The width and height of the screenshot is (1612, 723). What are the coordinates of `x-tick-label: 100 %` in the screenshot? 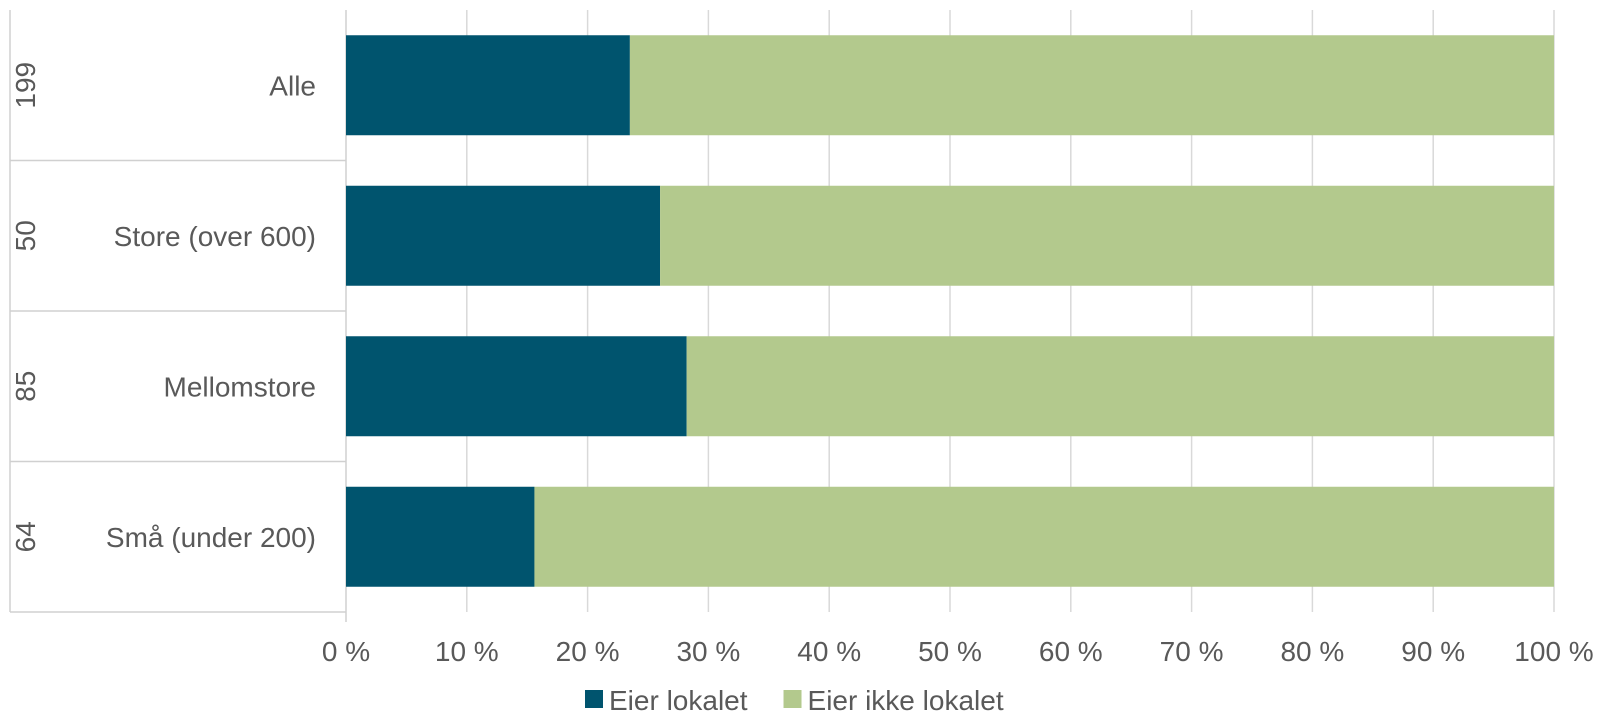 It's located at (1553, 651).